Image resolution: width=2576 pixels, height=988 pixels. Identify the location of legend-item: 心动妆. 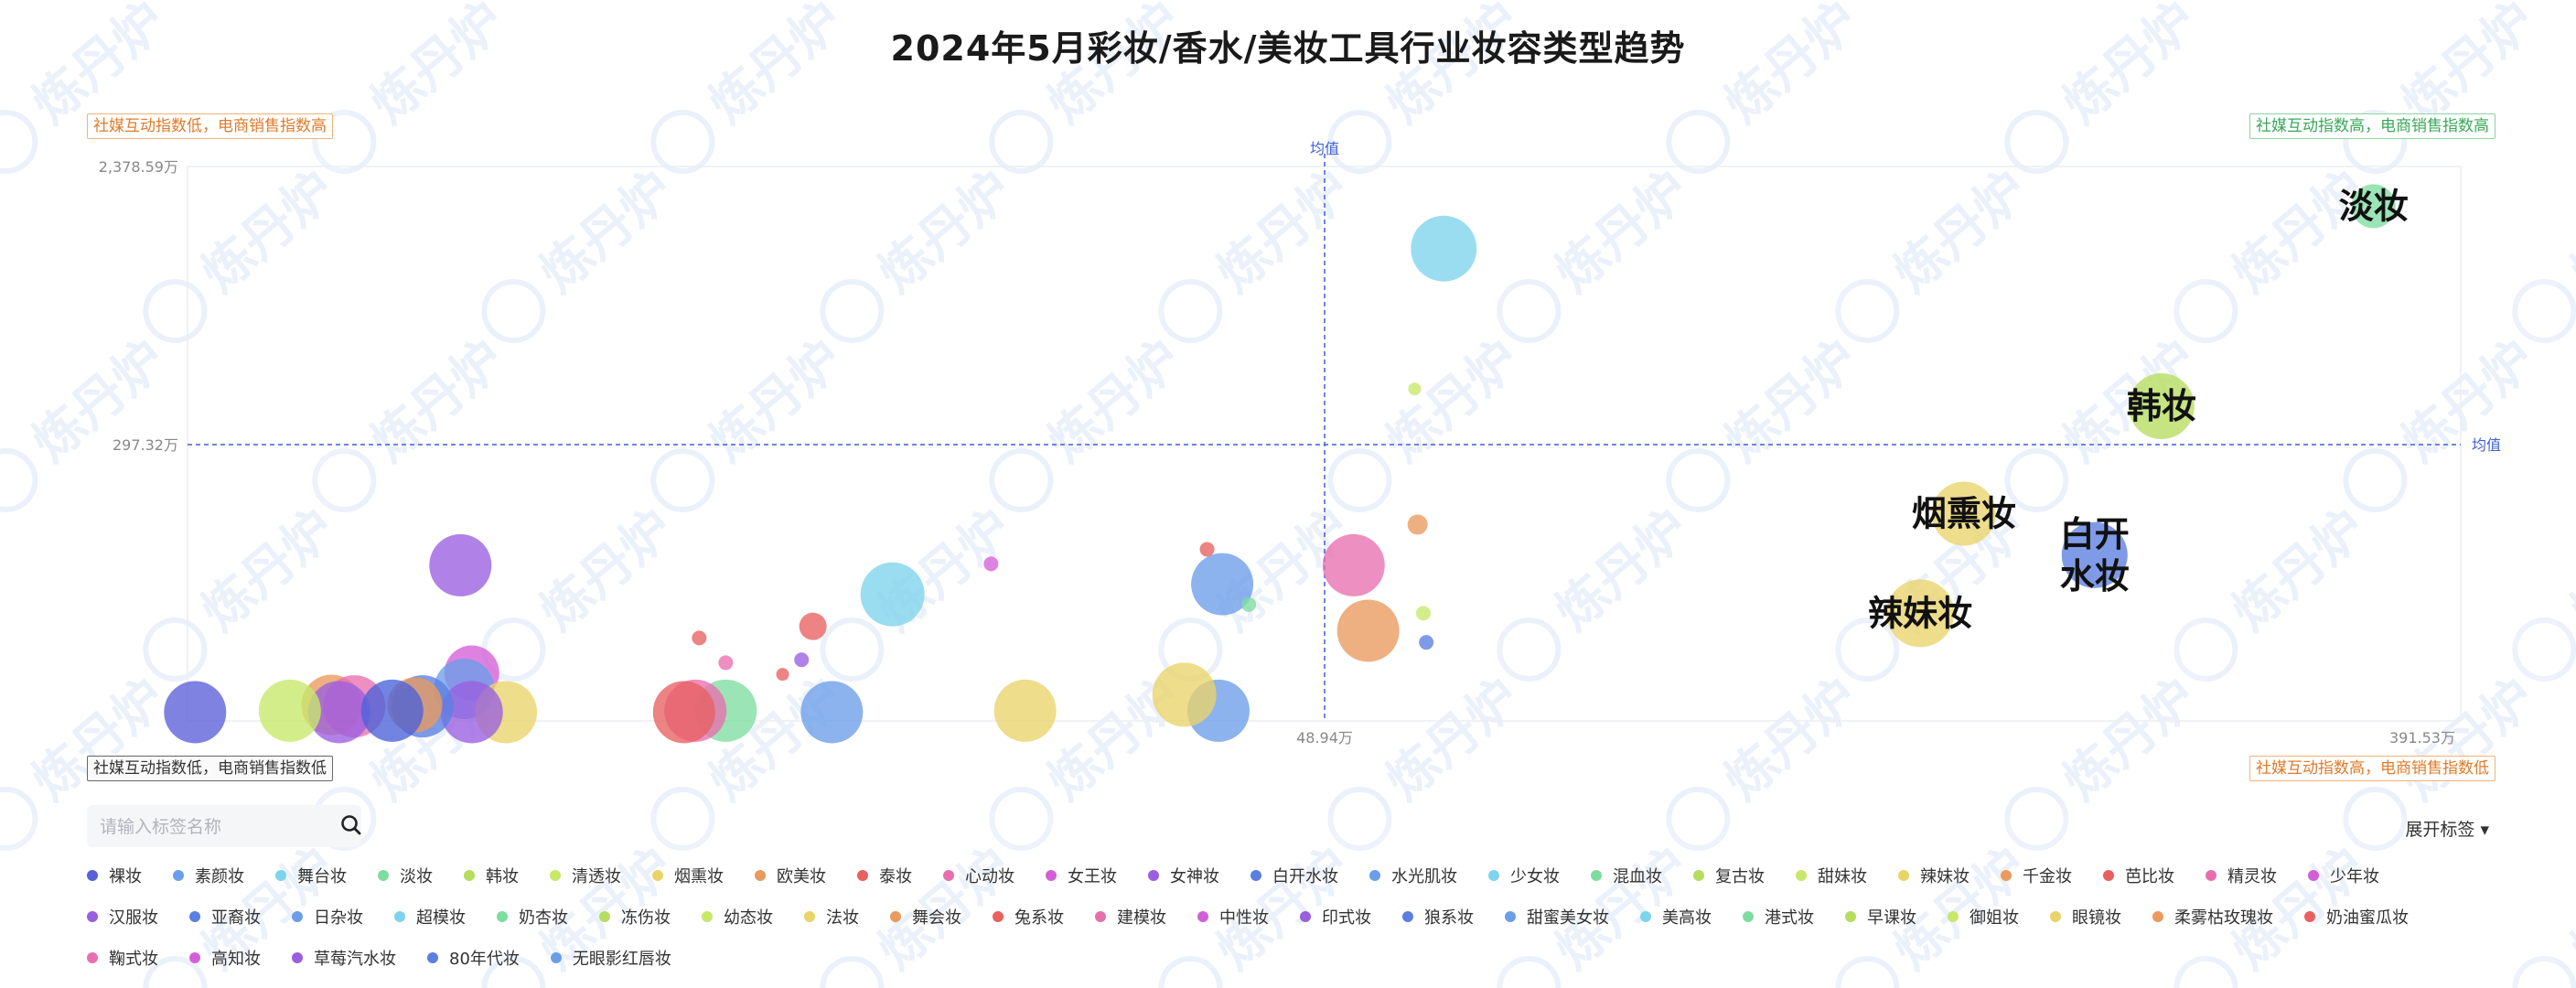
(979, 875).